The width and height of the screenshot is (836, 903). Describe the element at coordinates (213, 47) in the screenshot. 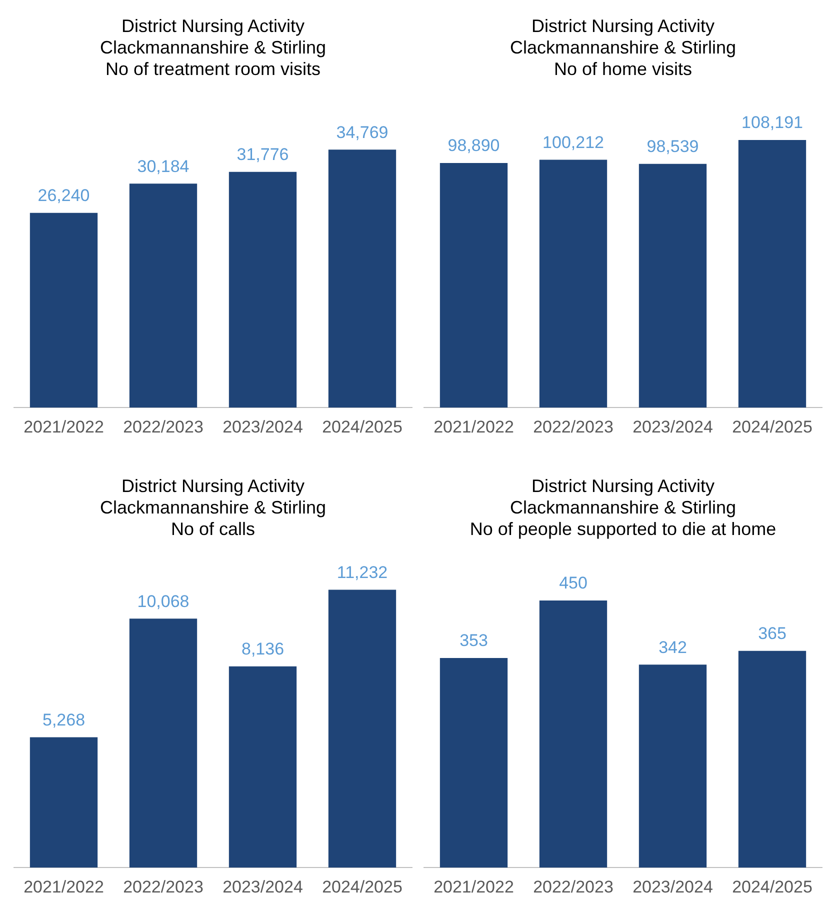

I see `chart-title: District Nursing Activity Clackmannanshire & Stirling No of treatment room visits` at that location.